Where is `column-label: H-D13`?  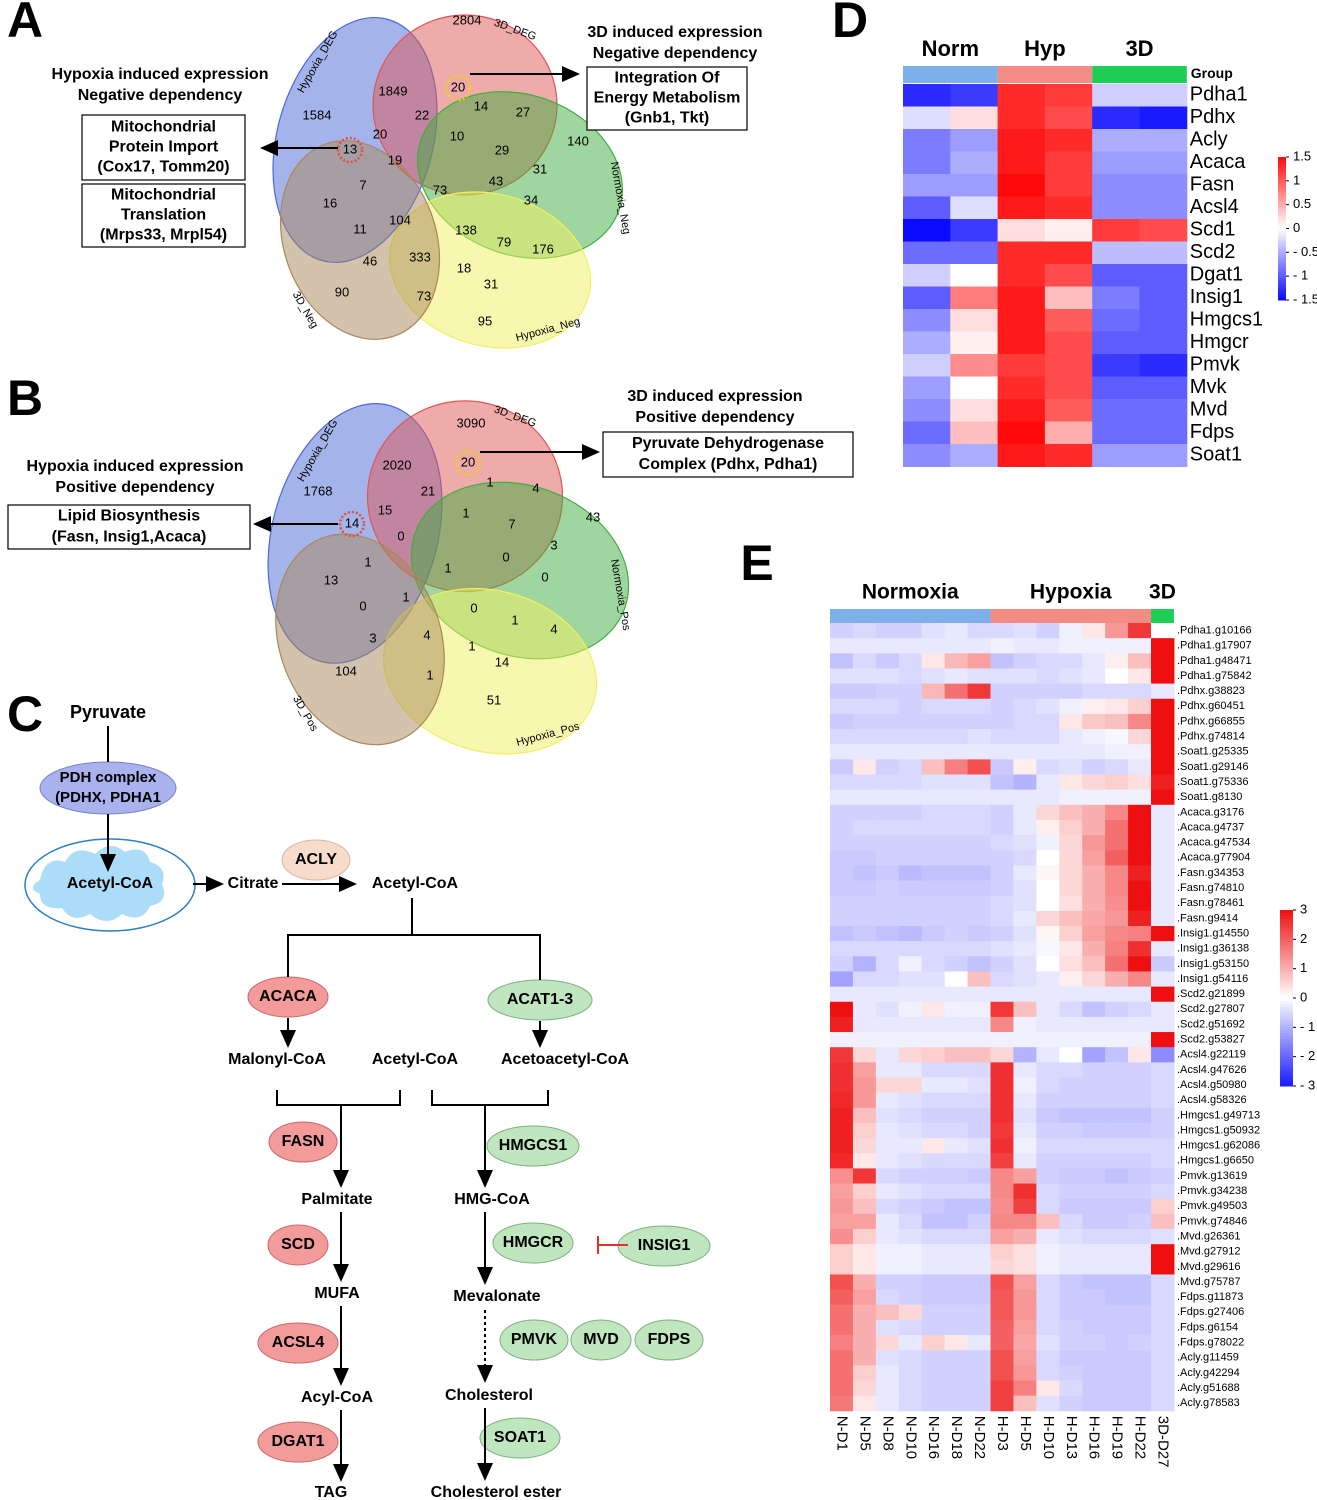 column-label: H-D13 is located at coordinates (1071, 1437).